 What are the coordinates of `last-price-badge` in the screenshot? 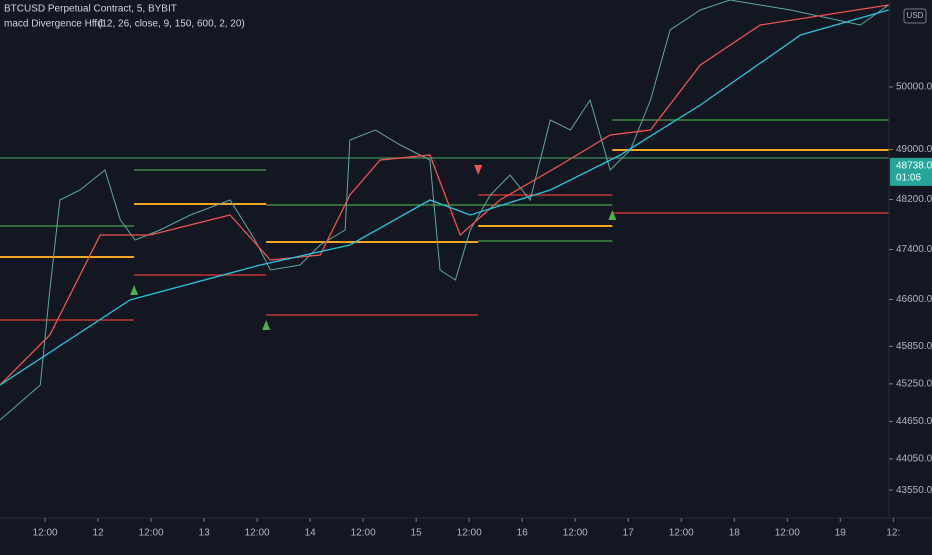 It's located at (911, 171).